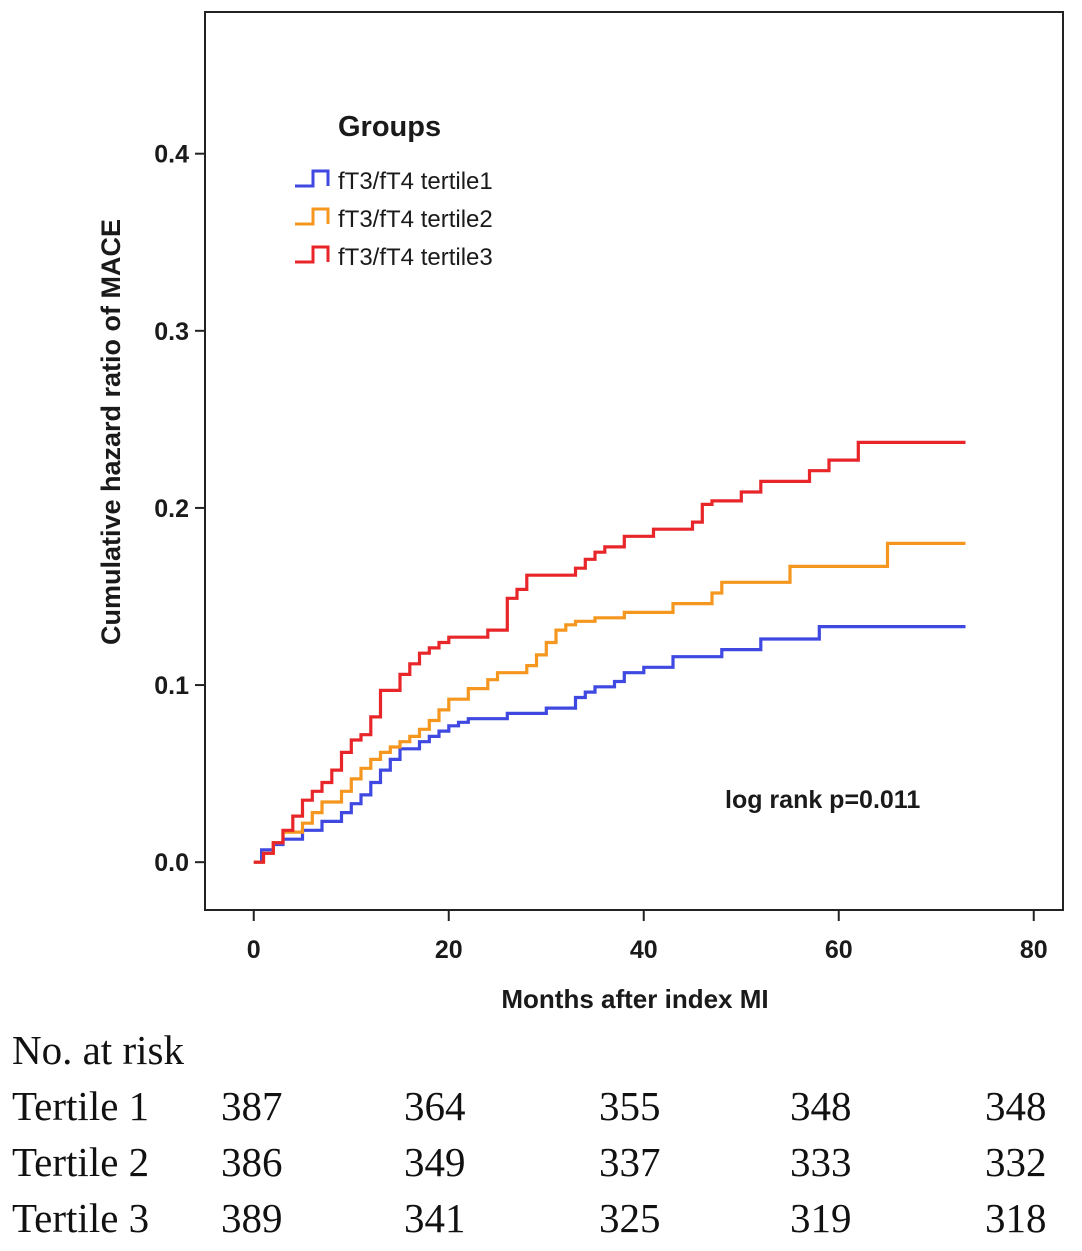 Image resolution: width=1082 pixels, height=1251 pixels. What do you see at coordinates (415, 219) in the screenshot?
I see `legend-label: fT3/fT4 tertile2` at bounding box center [415, 219].